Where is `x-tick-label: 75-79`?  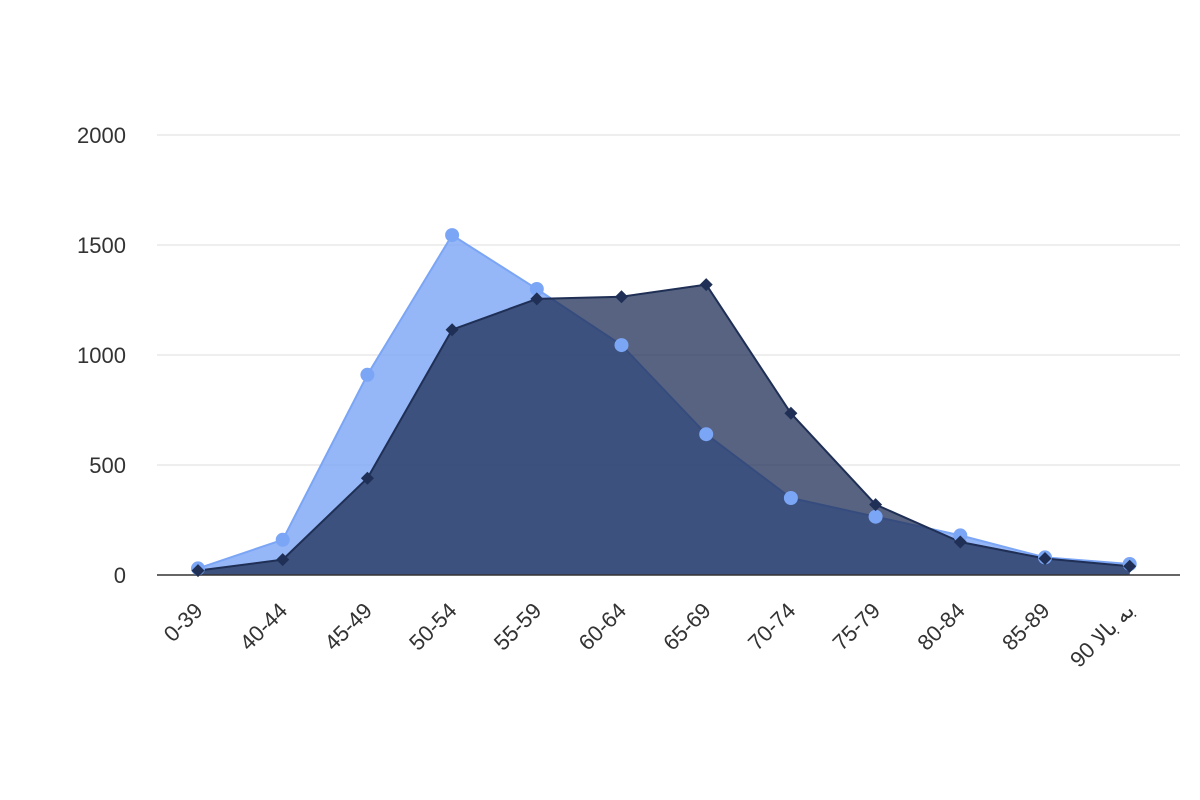
x-tick-label: 75-79 is located at coordinates (856, 626).